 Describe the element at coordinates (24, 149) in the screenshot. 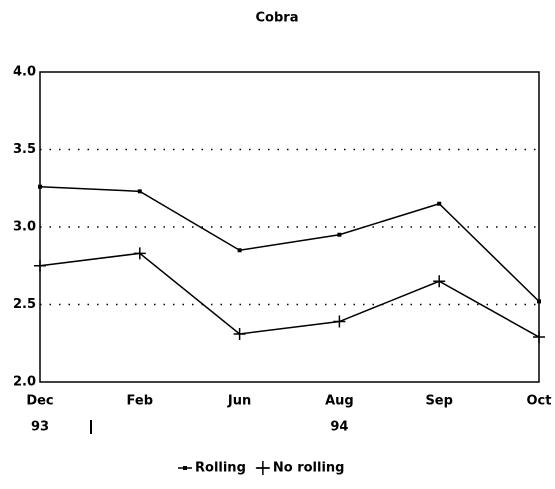

I see `y-tick-label: 3.5` at that location.